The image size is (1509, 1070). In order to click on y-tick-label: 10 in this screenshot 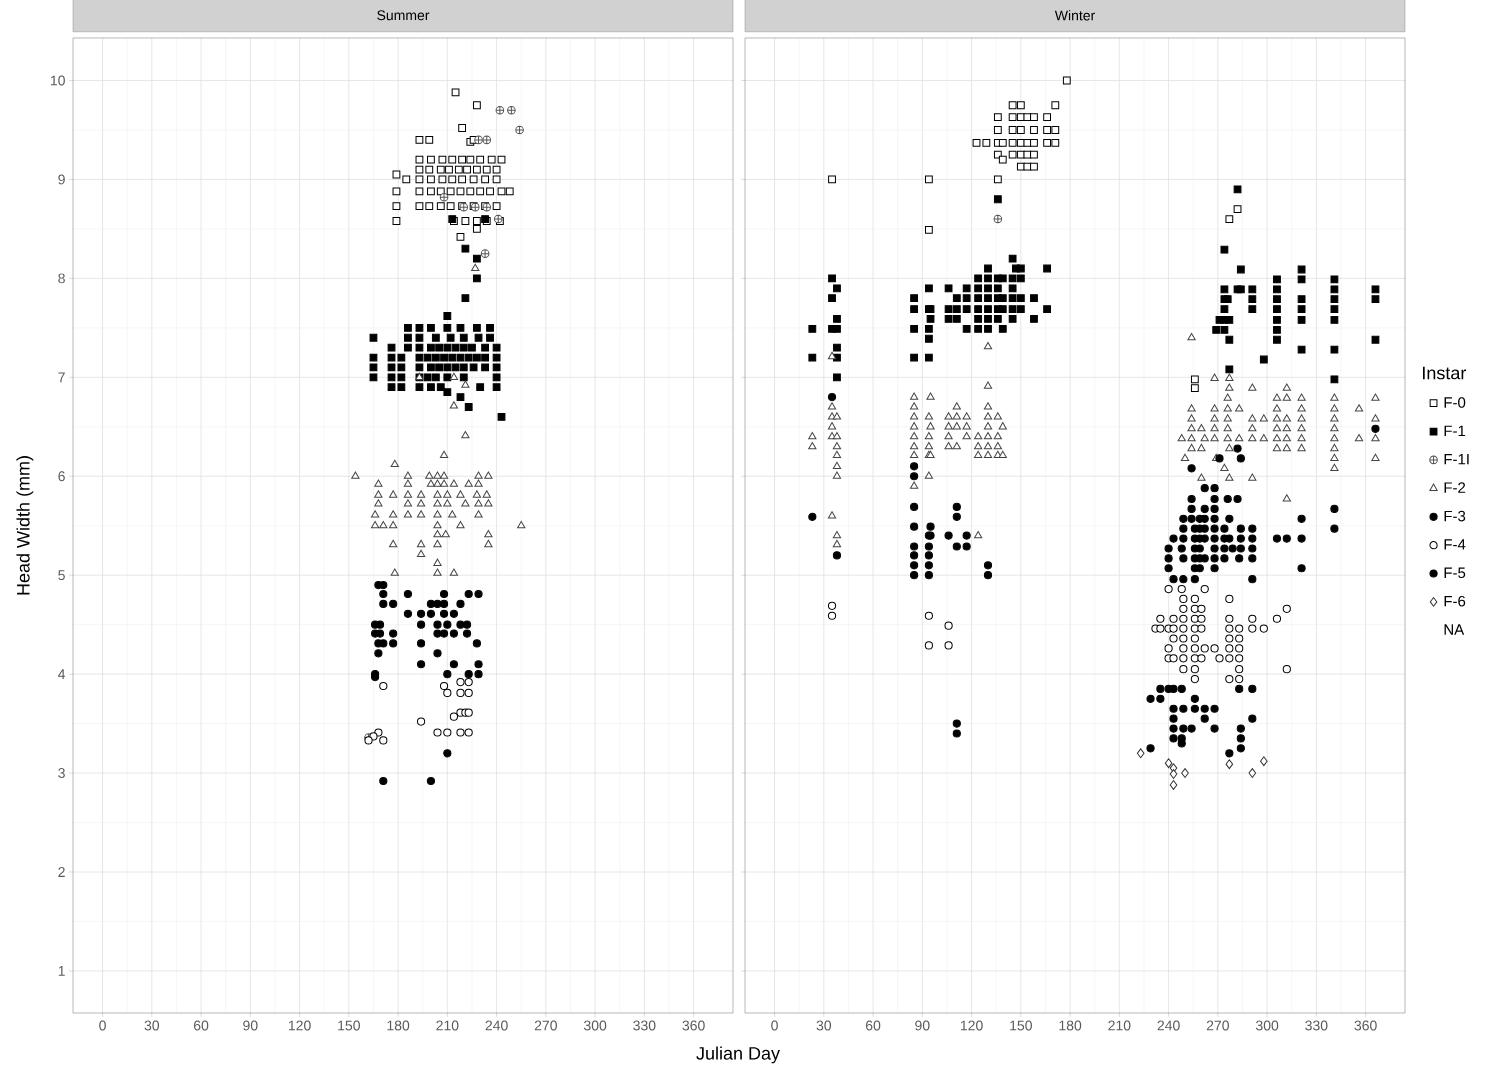, I will do `click(57, 80)`.